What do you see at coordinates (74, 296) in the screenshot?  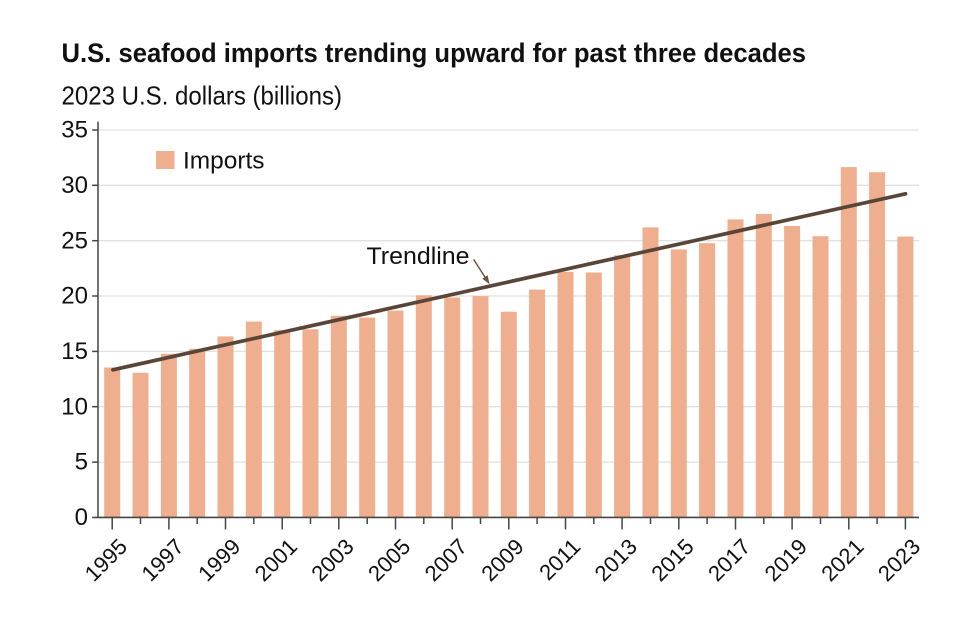 I see `svg-text: 20` at bounding box center [74, 296].